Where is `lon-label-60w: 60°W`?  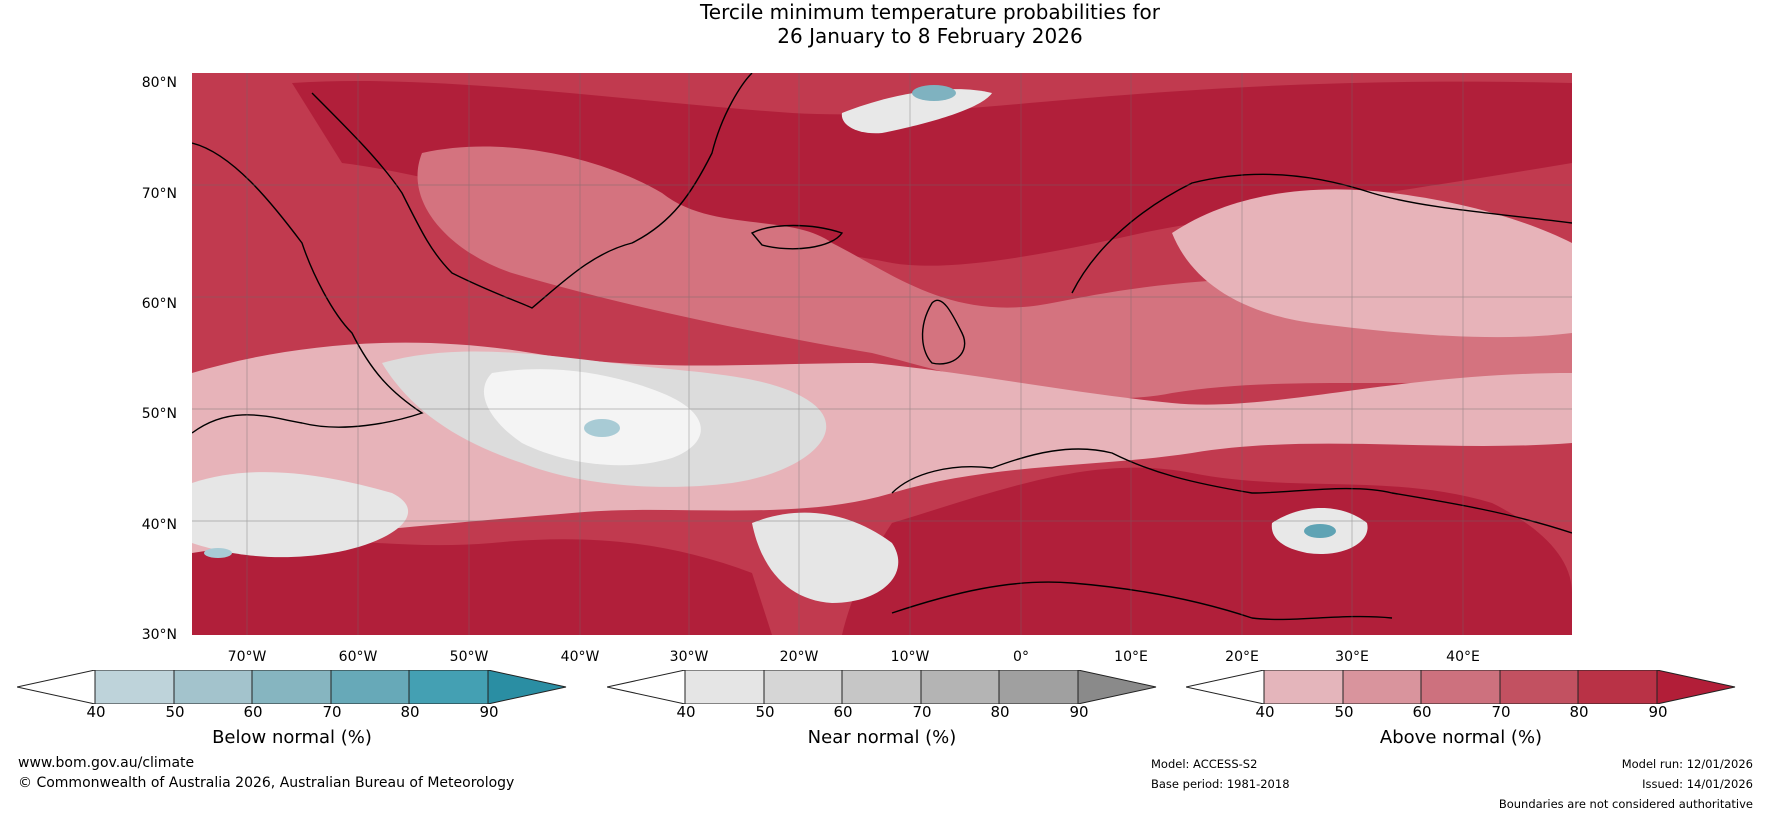 lon-label-60w: 60°W is located at coordinates (358, 657).